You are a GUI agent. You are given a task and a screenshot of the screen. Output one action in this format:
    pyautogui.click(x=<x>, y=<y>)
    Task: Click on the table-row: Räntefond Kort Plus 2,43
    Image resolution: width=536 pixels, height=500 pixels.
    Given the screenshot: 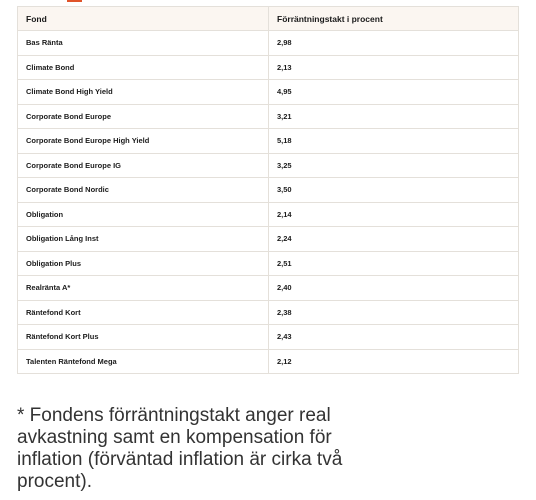 What is the action you would take?
    pyautogui.click(x=268, y=337)
    